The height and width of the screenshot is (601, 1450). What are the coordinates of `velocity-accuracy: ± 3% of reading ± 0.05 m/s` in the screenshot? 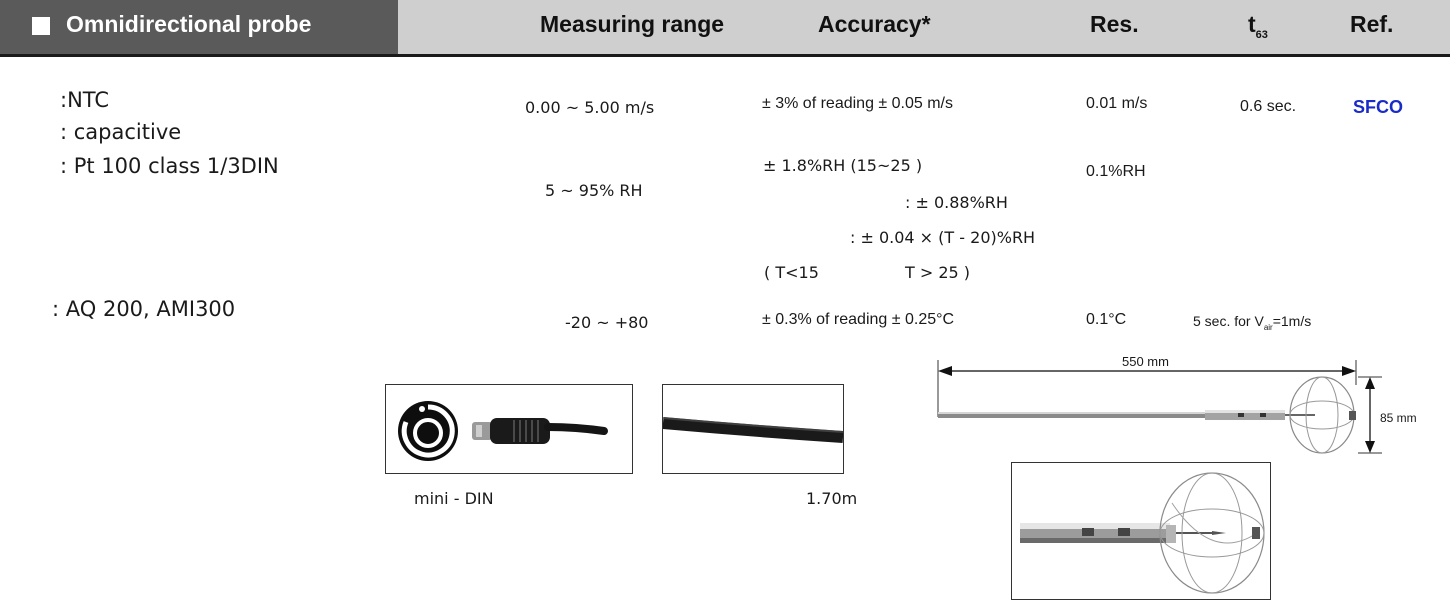 It's located at (857, 103).